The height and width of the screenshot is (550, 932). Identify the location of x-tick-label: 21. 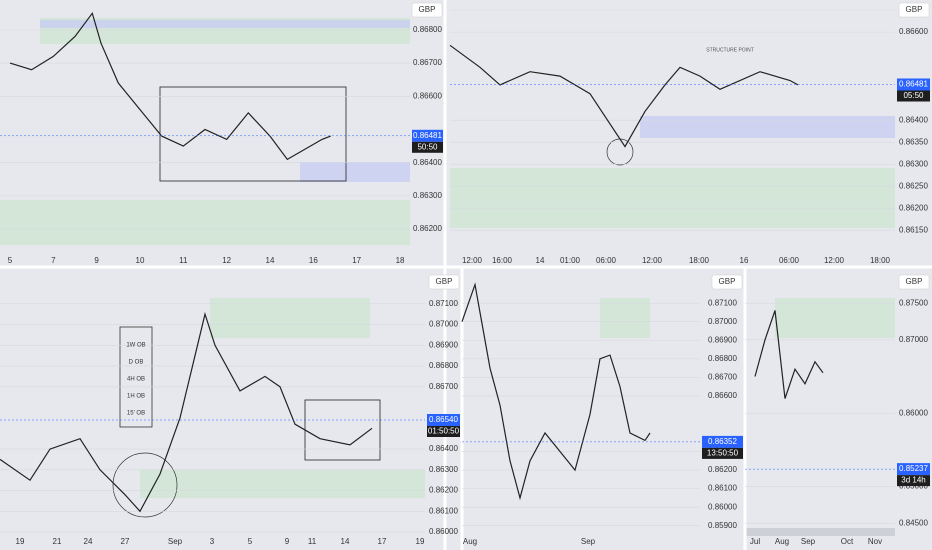
(57, 541).